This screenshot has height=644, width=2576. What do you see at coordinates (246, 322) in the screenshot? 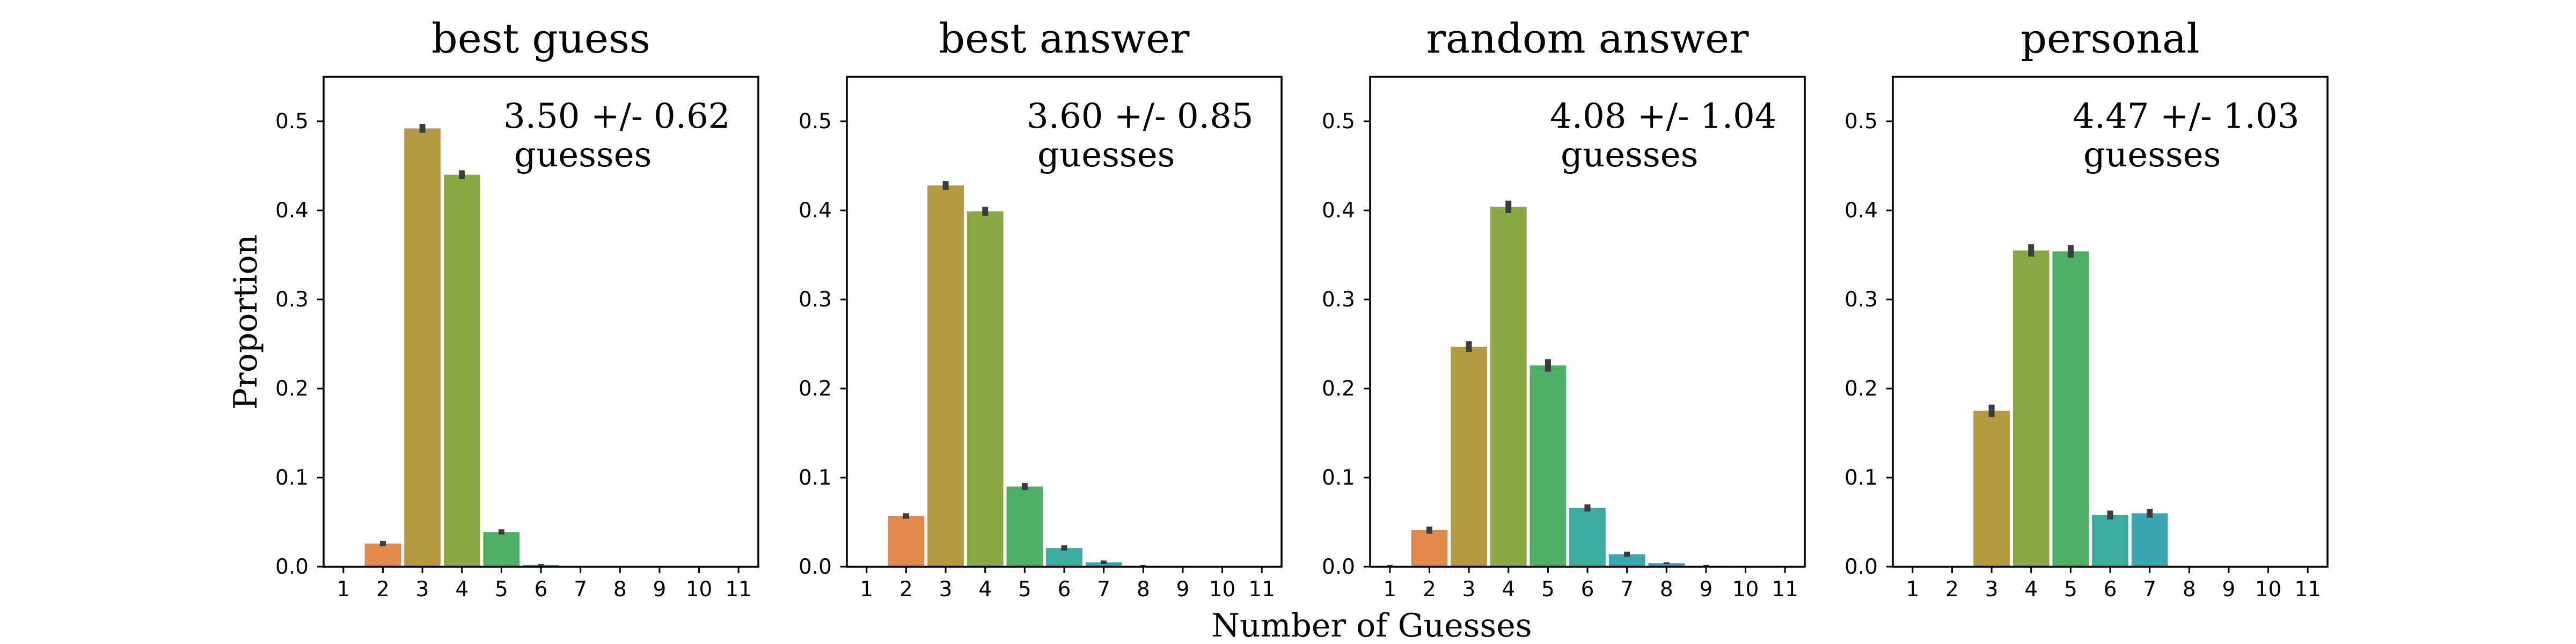
I see `y-axis-label: Proportion` at bounding box center [246, 322].